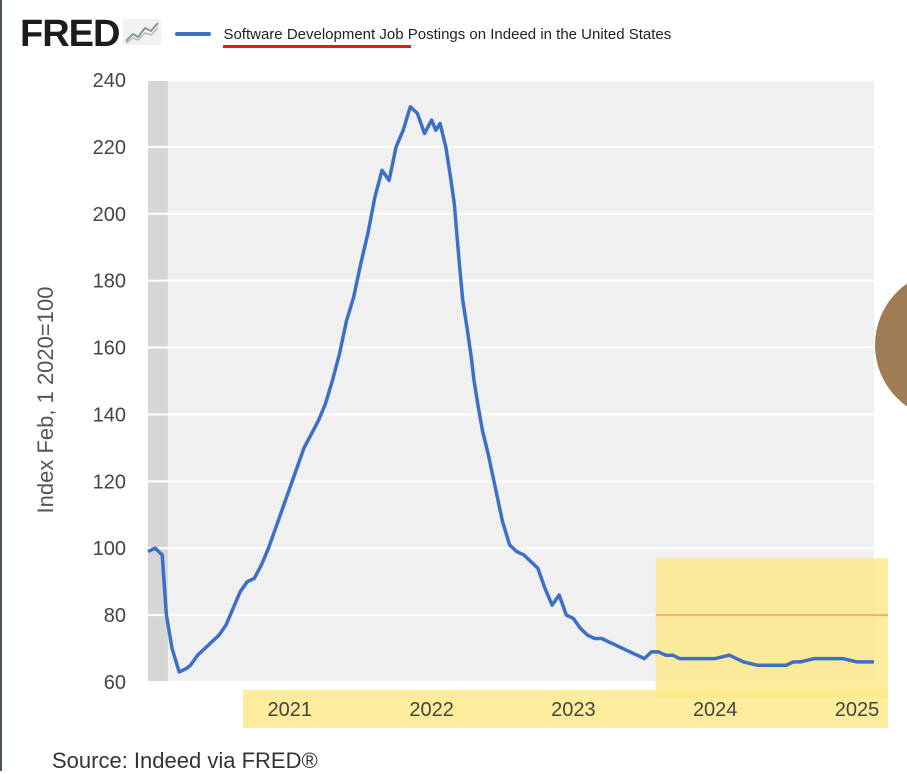 Image resolution: width=907 pixels, height=774 pixels. Describe the element at coordinates (115, 616) in the screenshot. I see `y-tick-label: 80` at that location.